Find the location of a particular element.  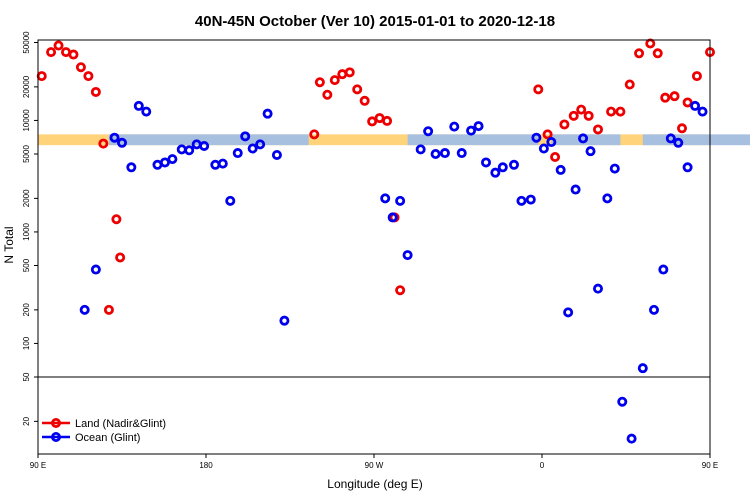

y-axis-ticks: 20 50 100 200 500 1000 2000 5000 10000 20000 50000 is located at coordinates (30, 228).